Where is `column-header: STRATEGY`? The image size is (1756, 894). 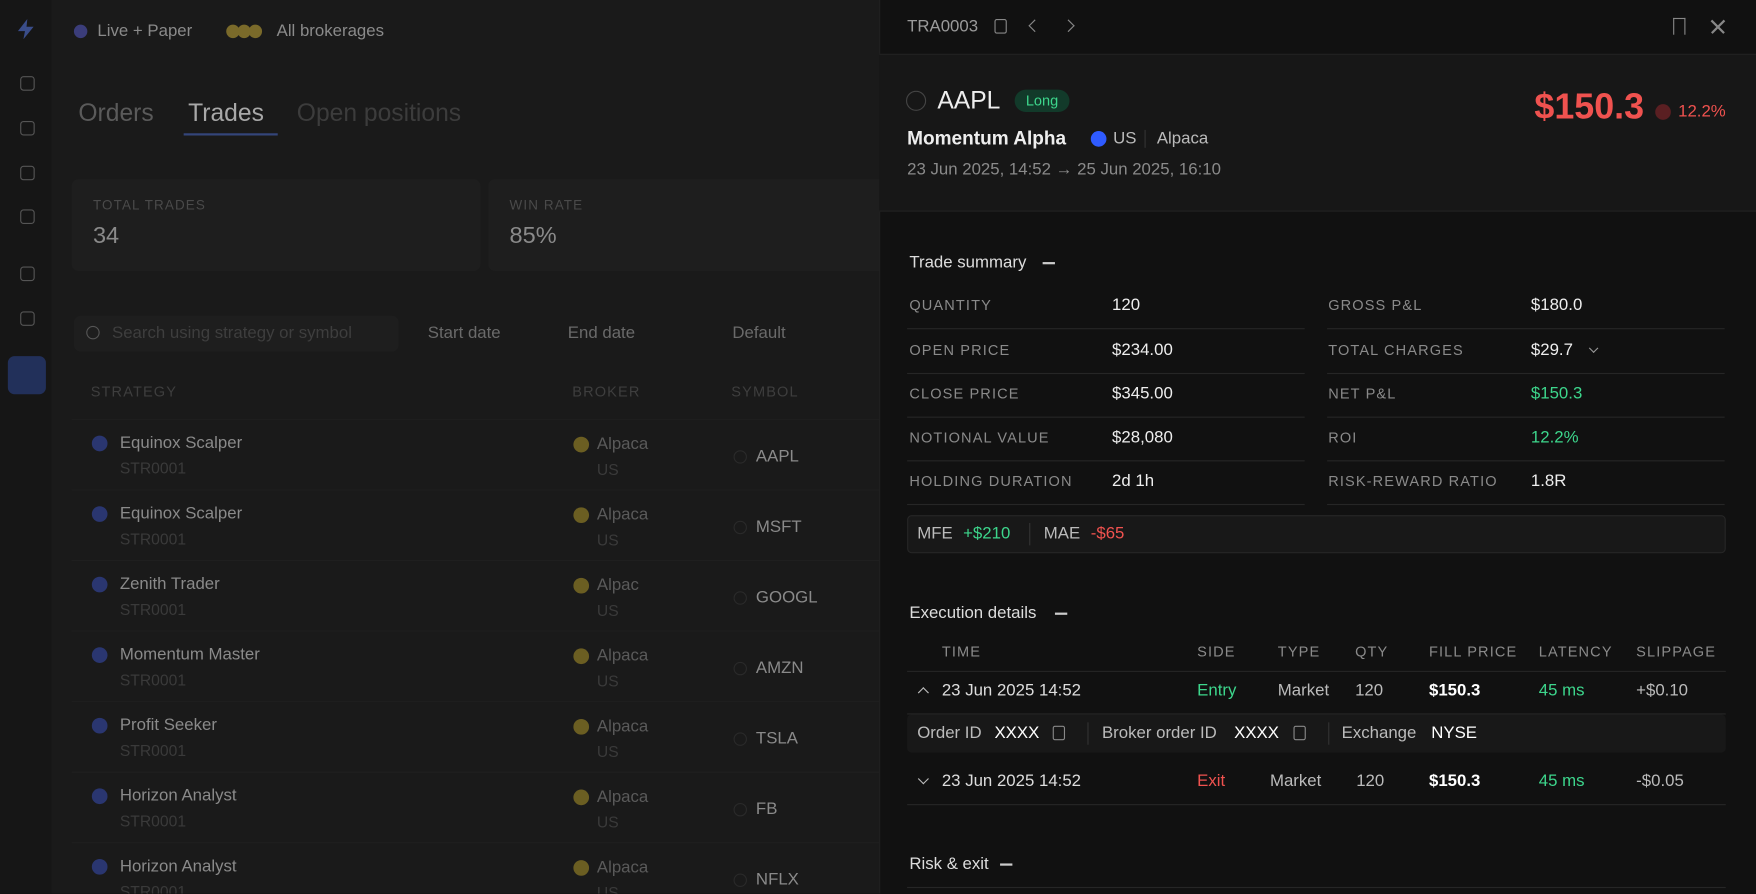
column-header: STRATEGY is located at coordinates (134, 391).